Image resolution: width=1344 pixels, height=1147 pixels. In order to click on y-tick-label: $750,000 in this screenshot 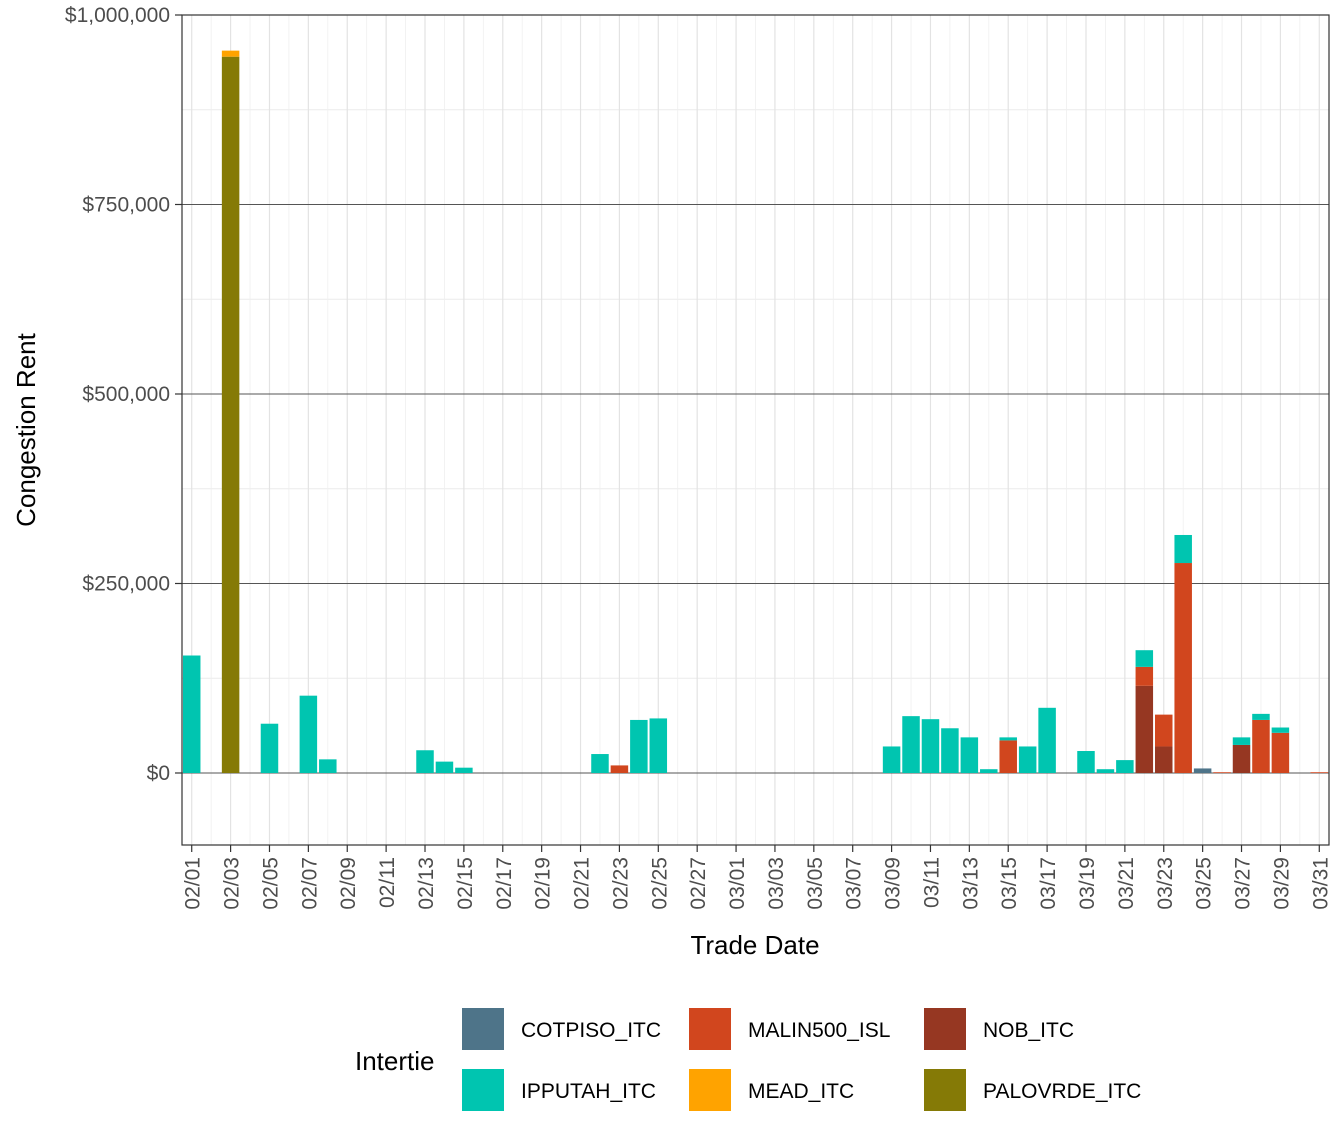, I will do `click(126, 204)`.